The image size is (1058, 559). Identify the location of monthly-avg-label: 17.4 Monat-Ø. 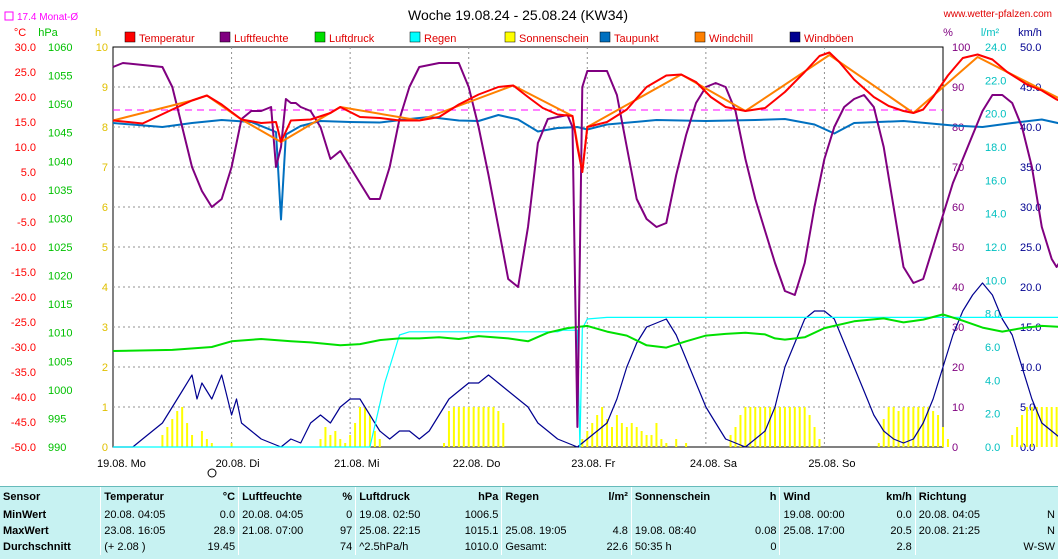
(47, 17).